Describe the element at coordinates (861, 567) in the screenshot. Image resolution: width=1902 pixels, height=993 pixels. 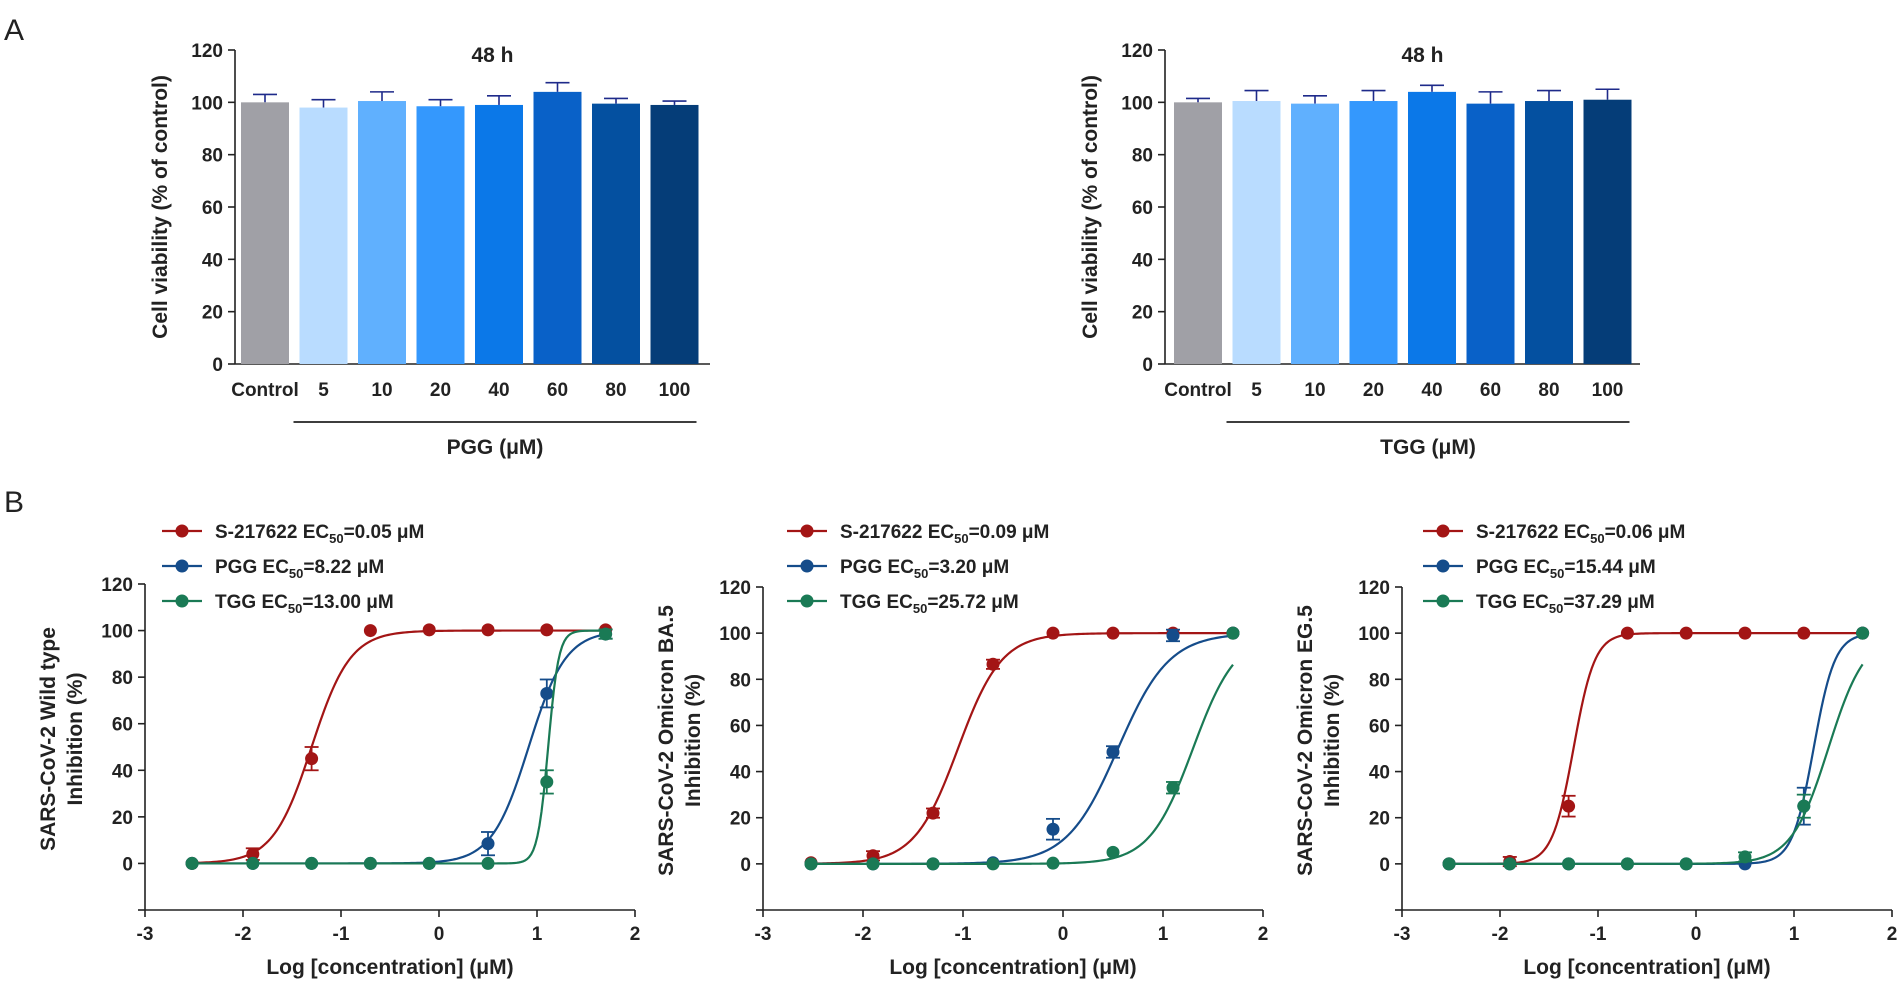
I see `legend-series-name: PGG` at that location.